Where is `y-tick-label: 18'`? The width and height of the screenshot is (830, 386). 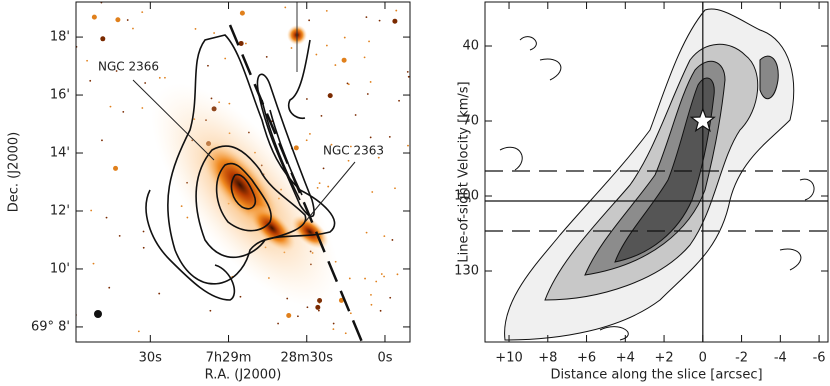 y-tick-label: 18' is located at coordinates (60, 37).